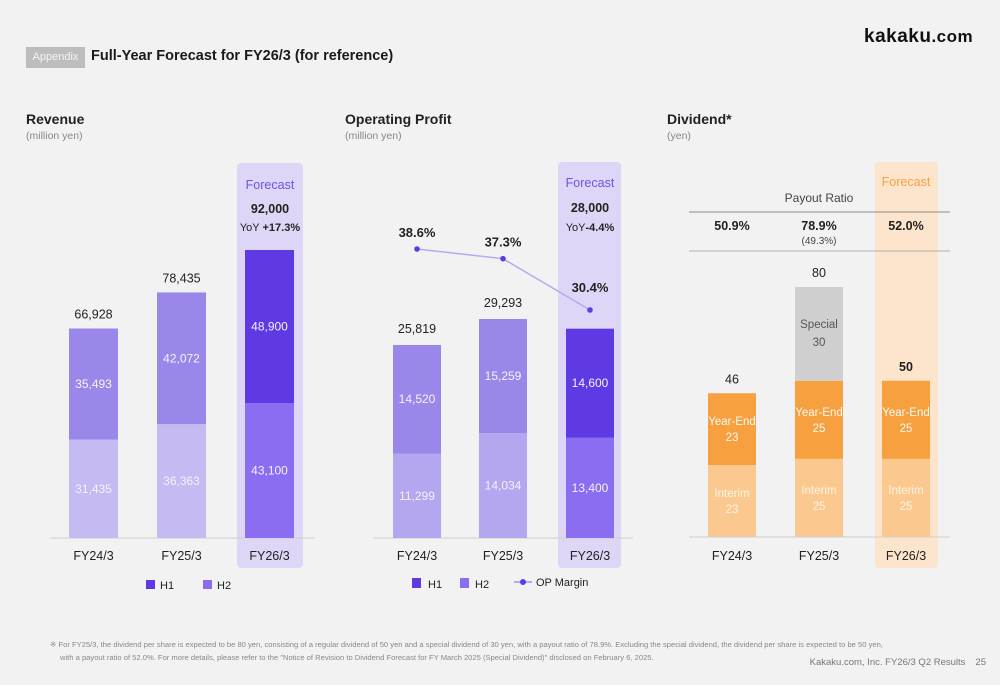 This screenshot has width=1000, height=685. Describe the element at coordinates (417, 232) in the screenshot. I see `op-margin-label: 38.6%` at that location.